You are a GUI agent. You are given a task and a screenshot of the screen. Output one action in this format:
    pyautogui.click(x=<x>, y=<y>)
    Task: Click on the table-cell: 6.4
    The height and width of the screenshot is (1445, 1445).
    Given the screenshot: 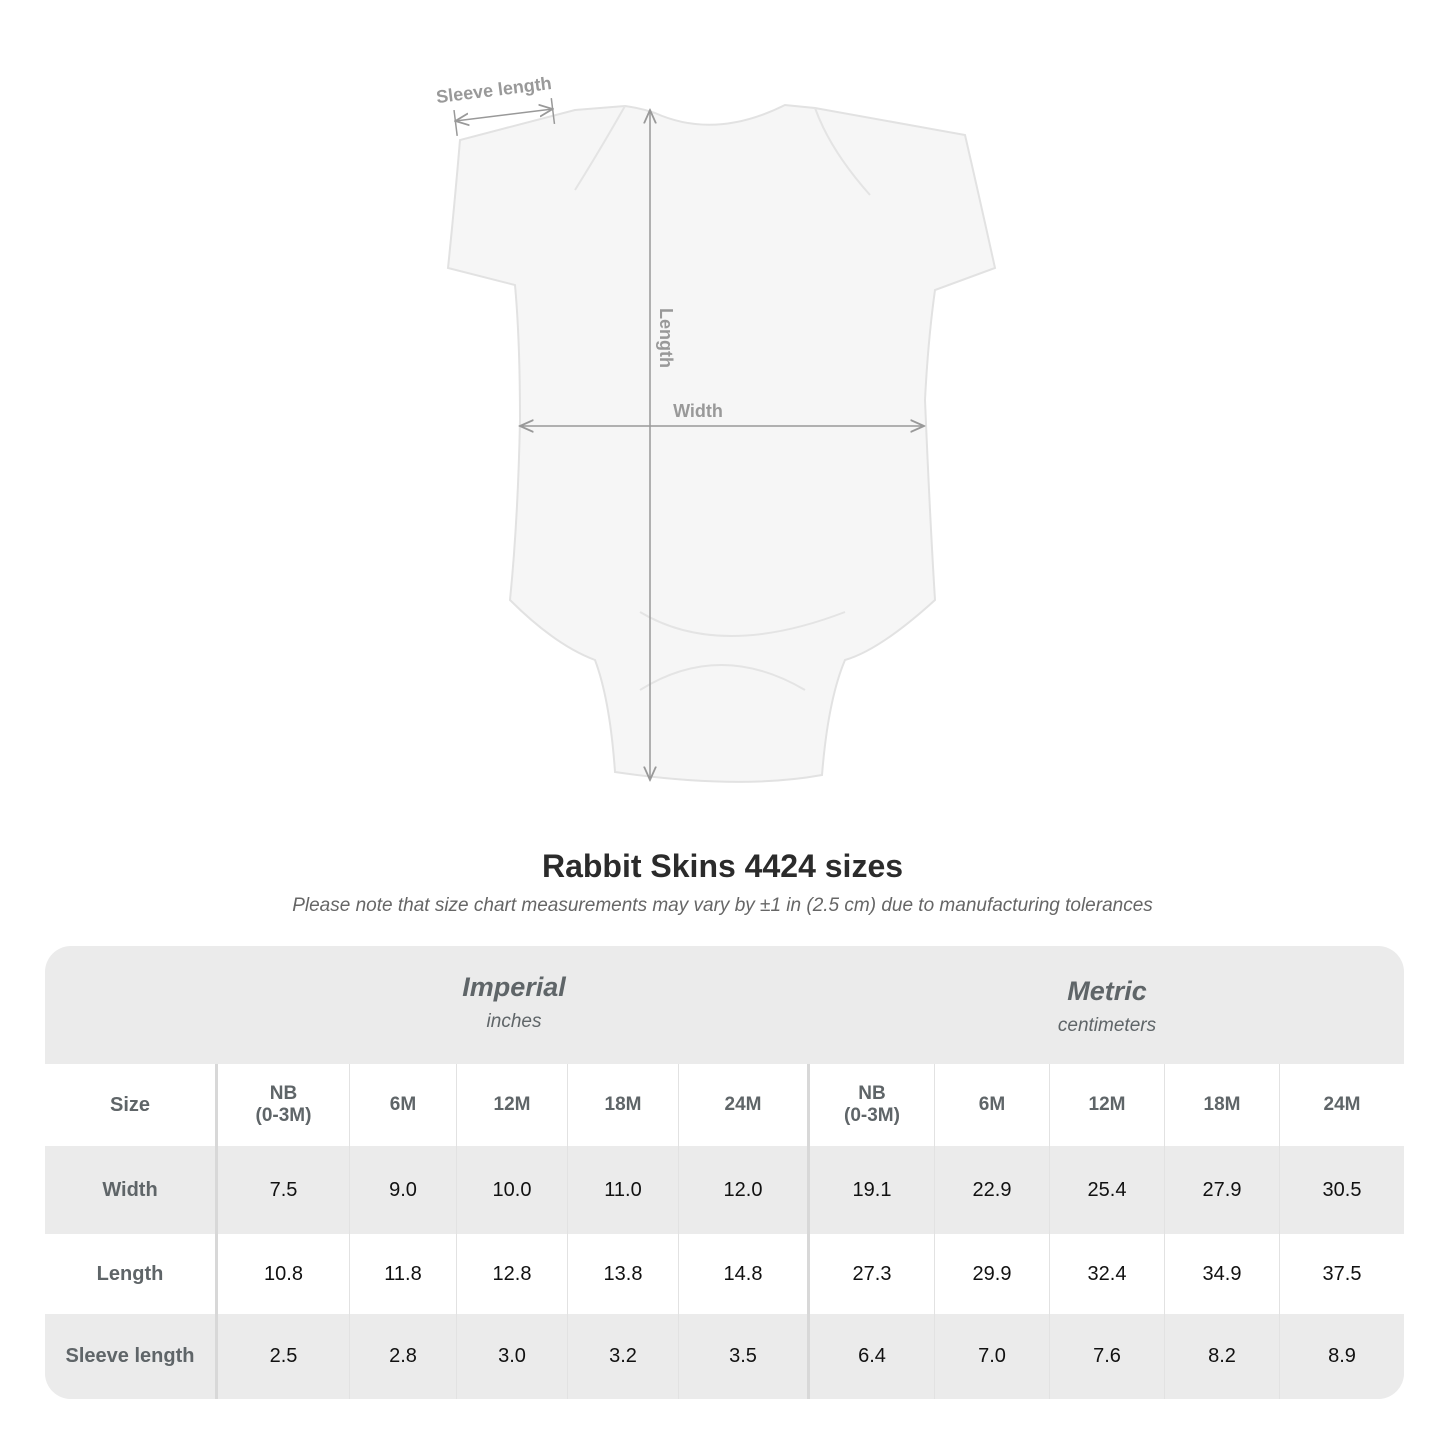 What is the action you would take?
    pyautogui.click(x=872, y=1356)
    